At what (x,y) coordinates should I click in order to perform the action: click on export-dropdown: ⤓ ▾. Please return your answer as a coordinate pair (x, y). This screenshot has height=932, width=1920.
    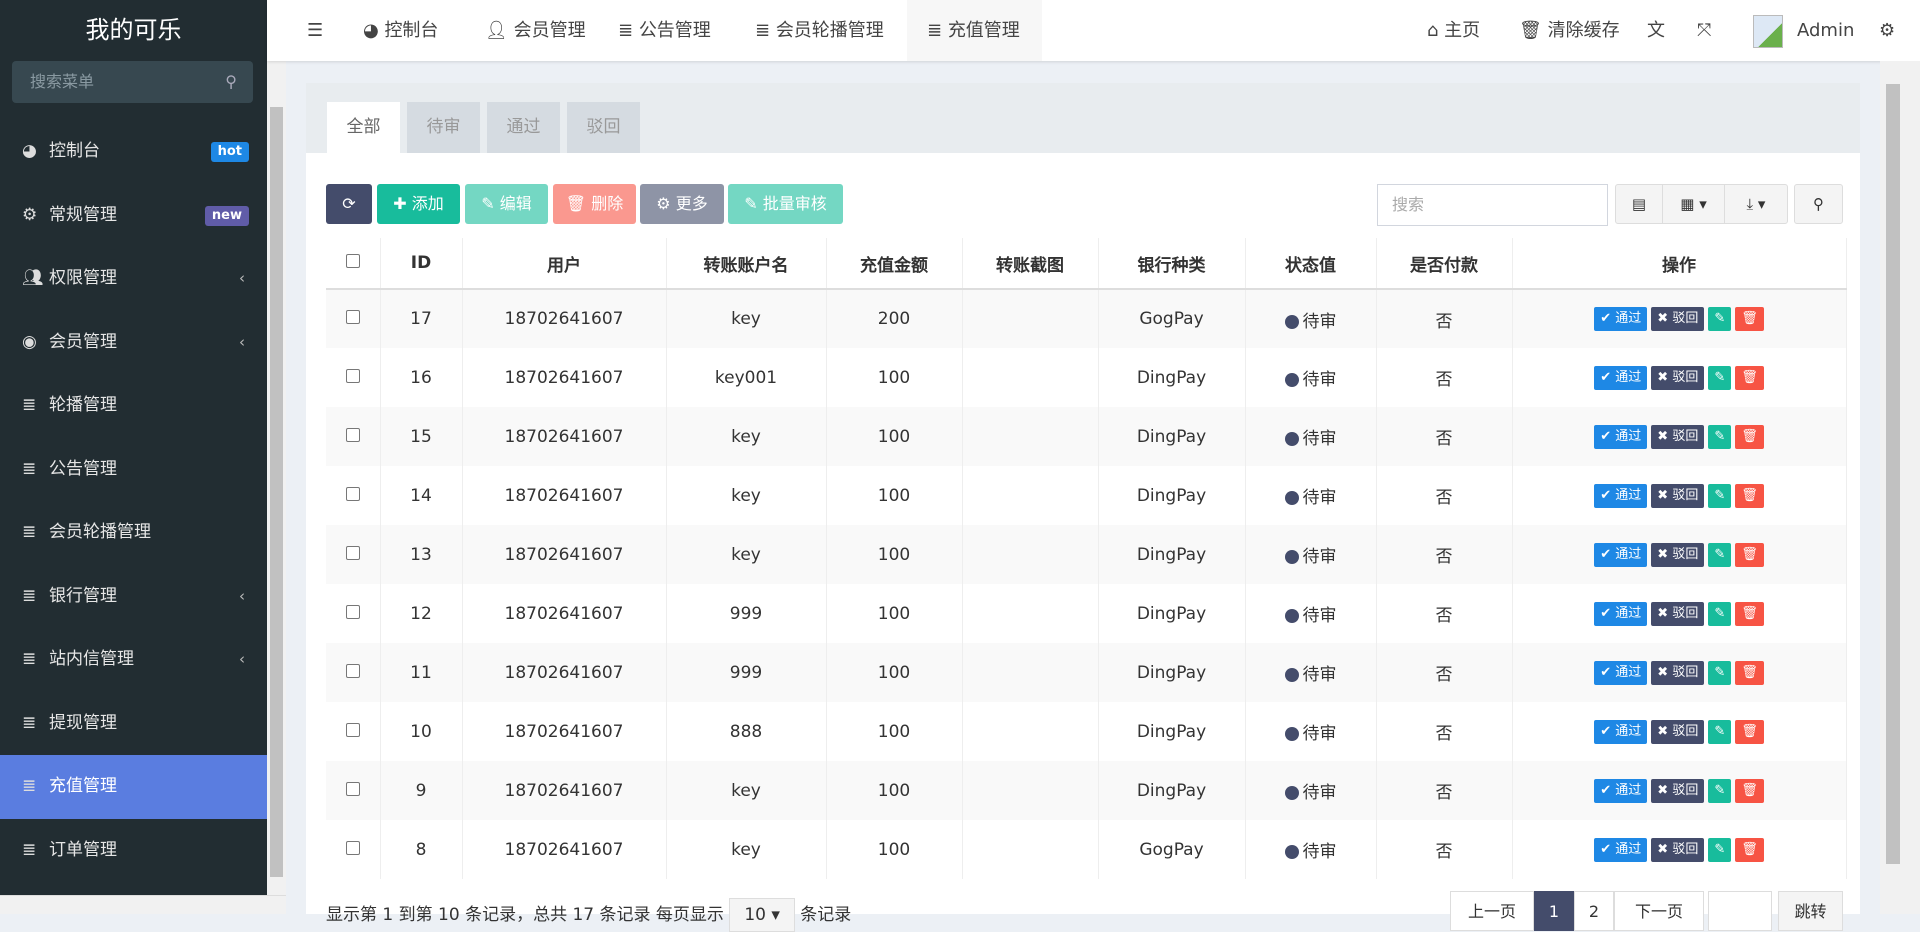
    Looking at the image, I should click on (1756, 204).